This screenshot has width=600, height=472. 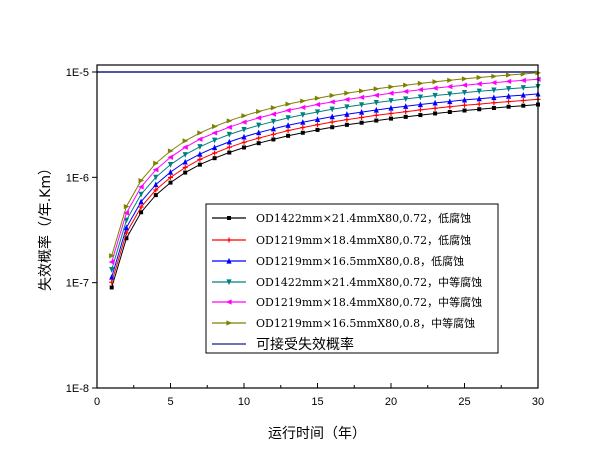 What do you see at coordinates (97, 402) in the screenshot?
I see `x-tick-label: 0` at bounding box center [97, 402].